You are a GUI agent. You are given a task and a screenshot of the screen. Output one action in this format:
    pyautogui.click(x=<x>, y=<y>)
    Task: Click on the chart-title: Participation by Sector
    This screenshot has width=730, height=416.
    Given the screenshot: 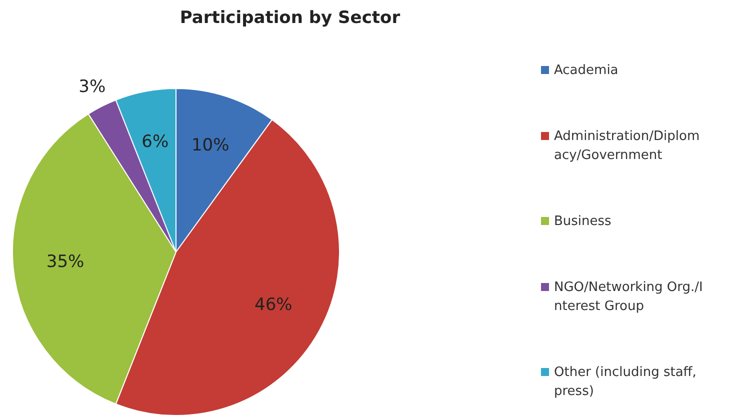 What is the action you would take?
    pyautogui.click(x=290, y=18)
    